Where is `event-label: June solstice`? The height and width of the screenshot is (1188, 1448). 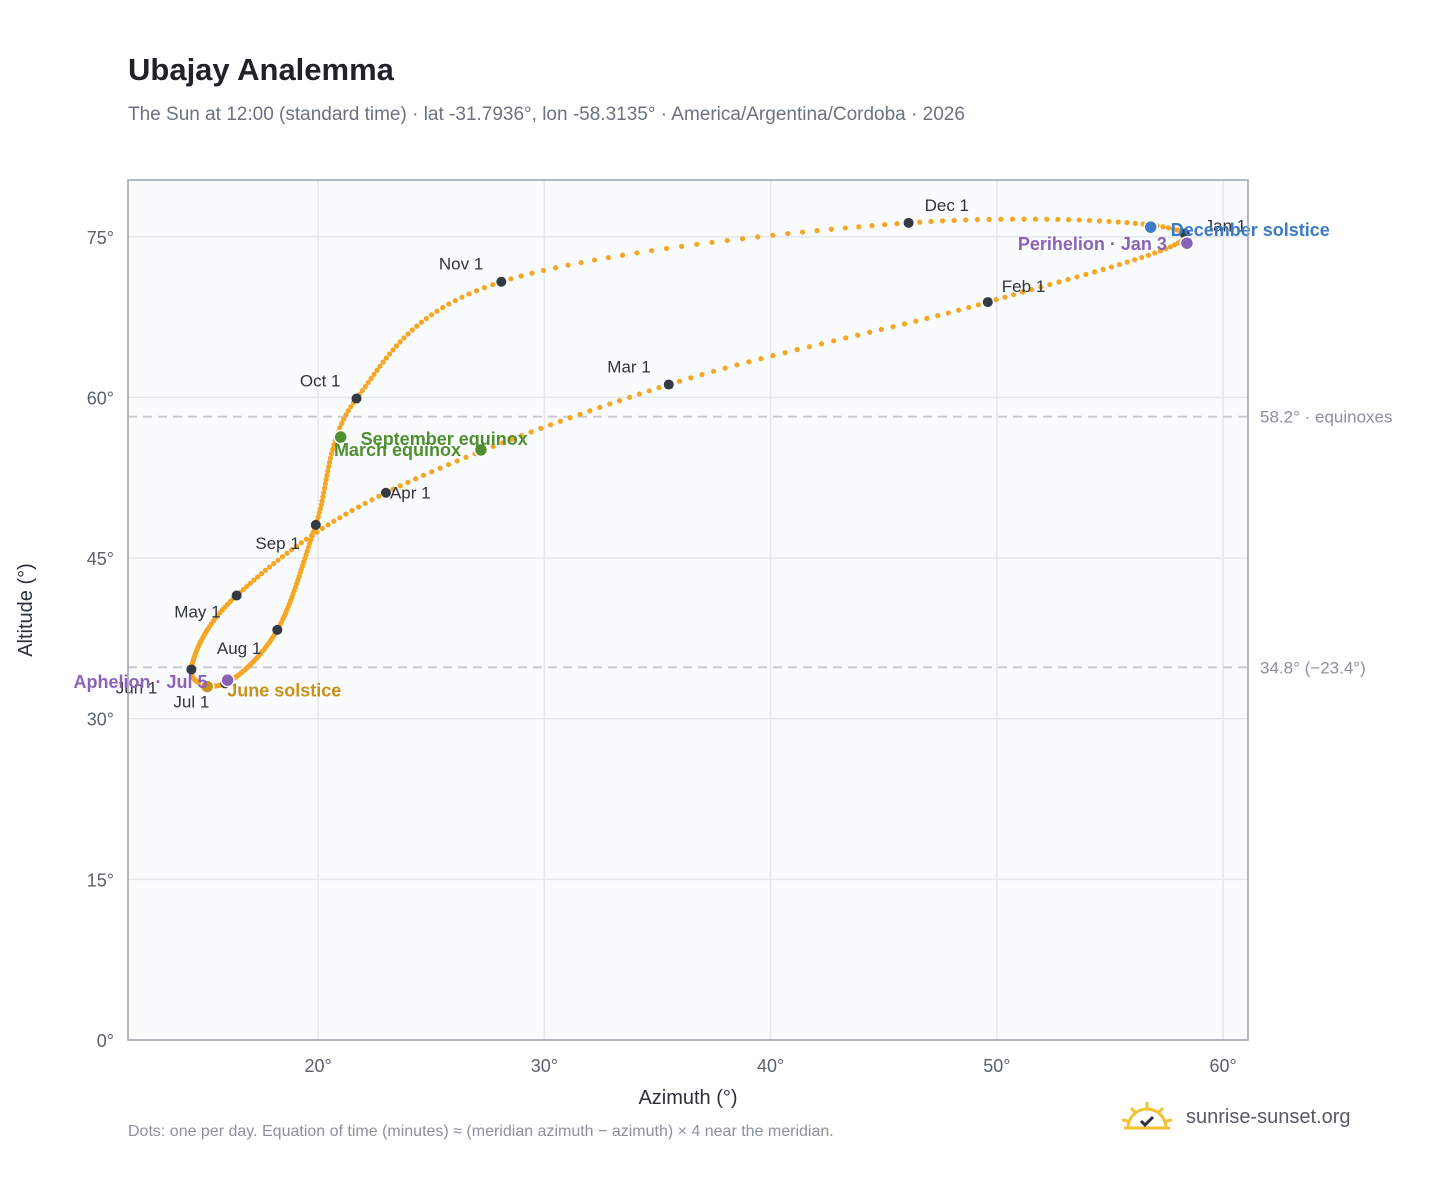
event-label: June solstice is located at coordinates (284, 691).